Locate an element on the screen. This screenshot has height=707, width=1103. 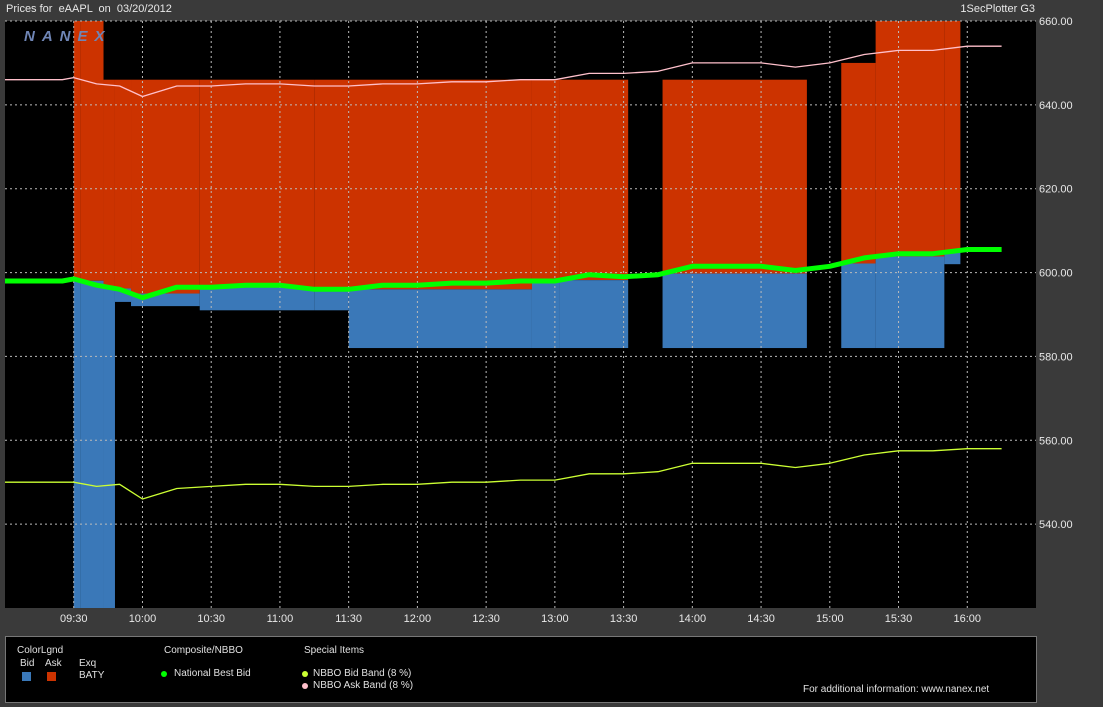
legend-bid-swatch is located at coordinates (26, 676).